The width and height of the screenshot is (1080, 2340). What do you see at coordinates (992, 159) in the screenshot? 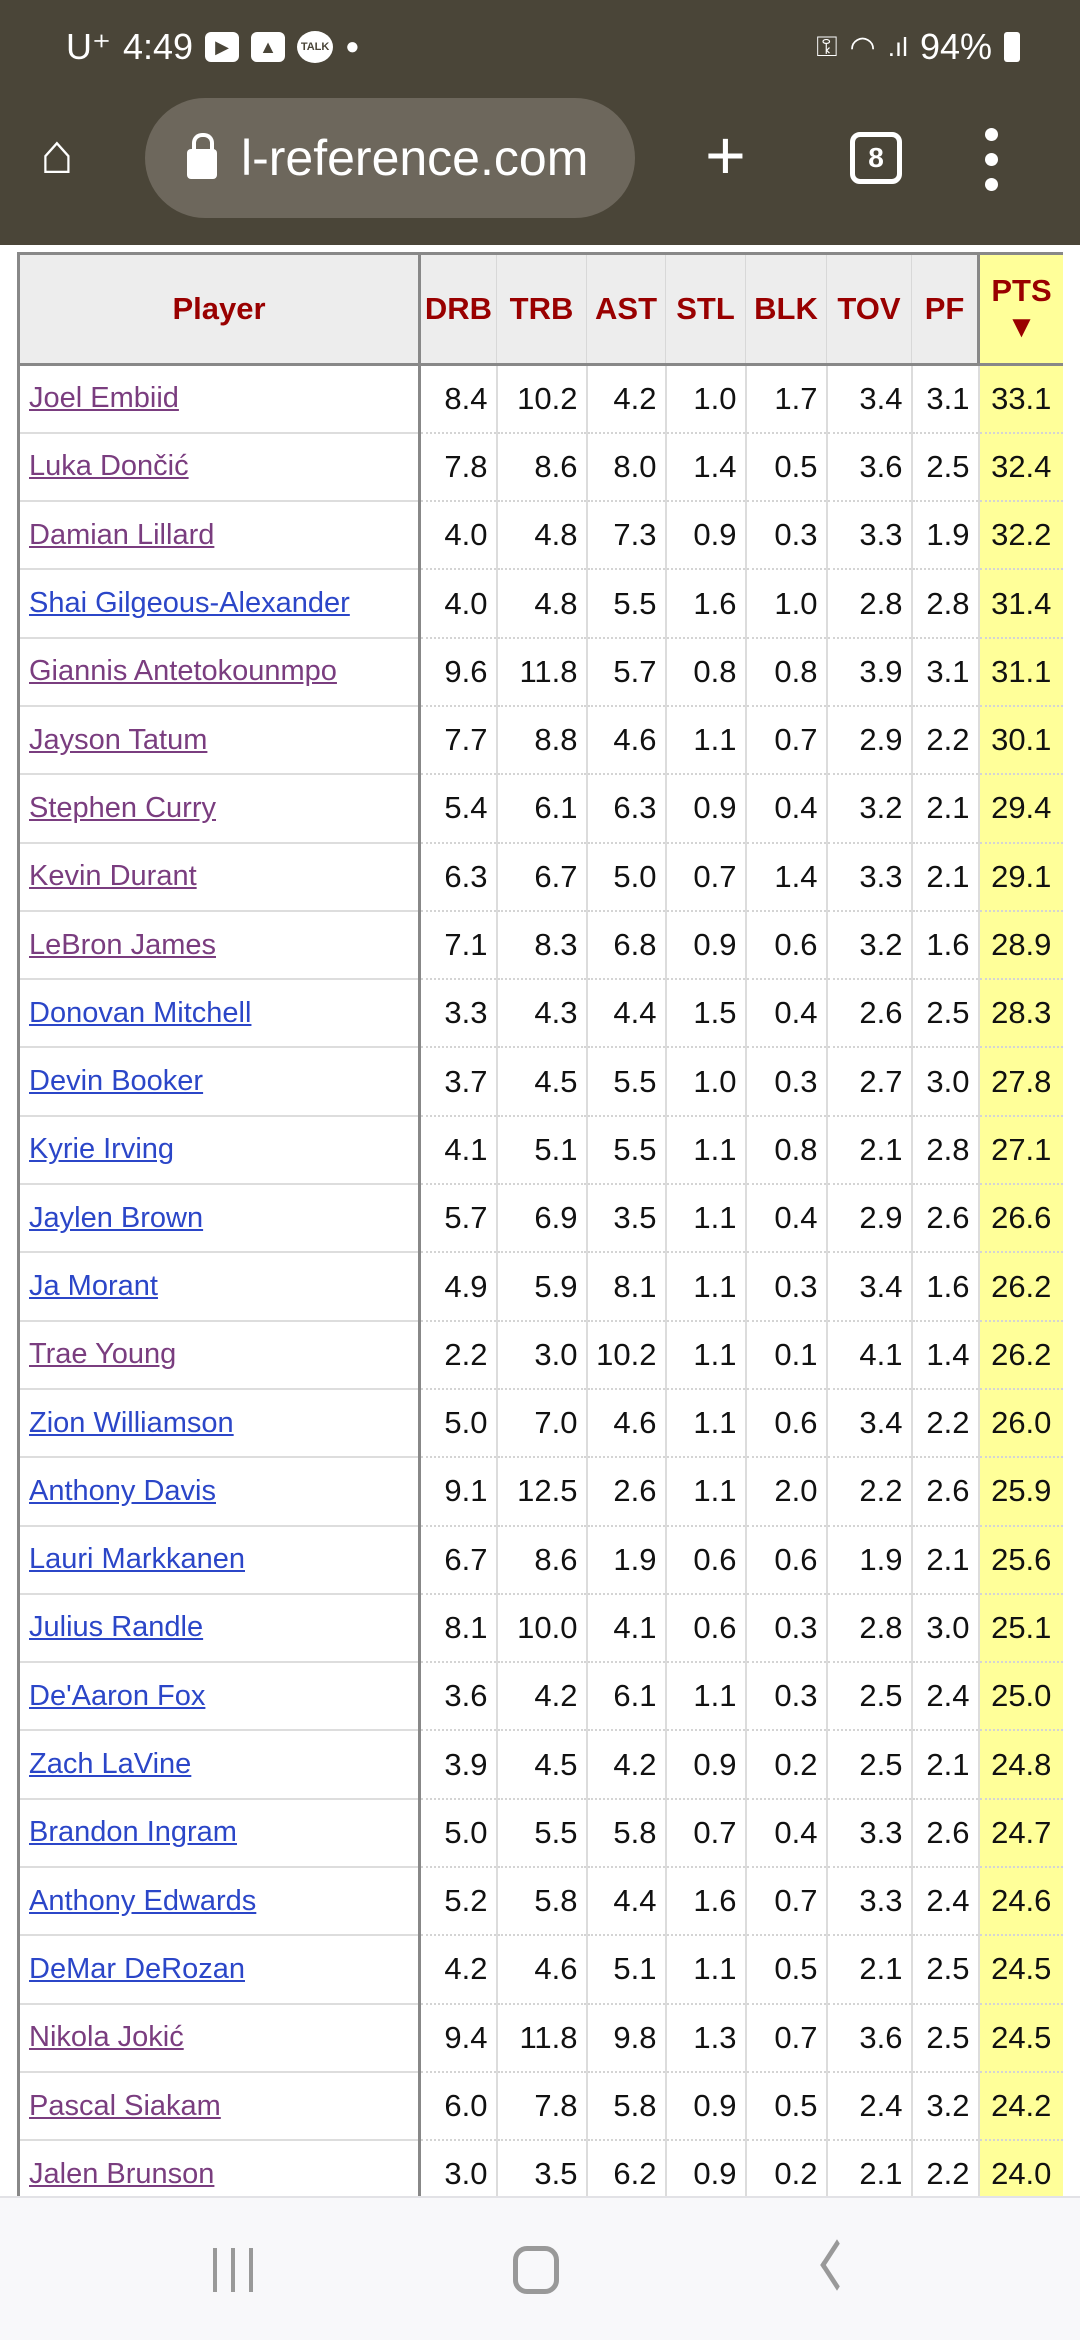
I see `more-menu-icon` at bounding box center [992, 159].